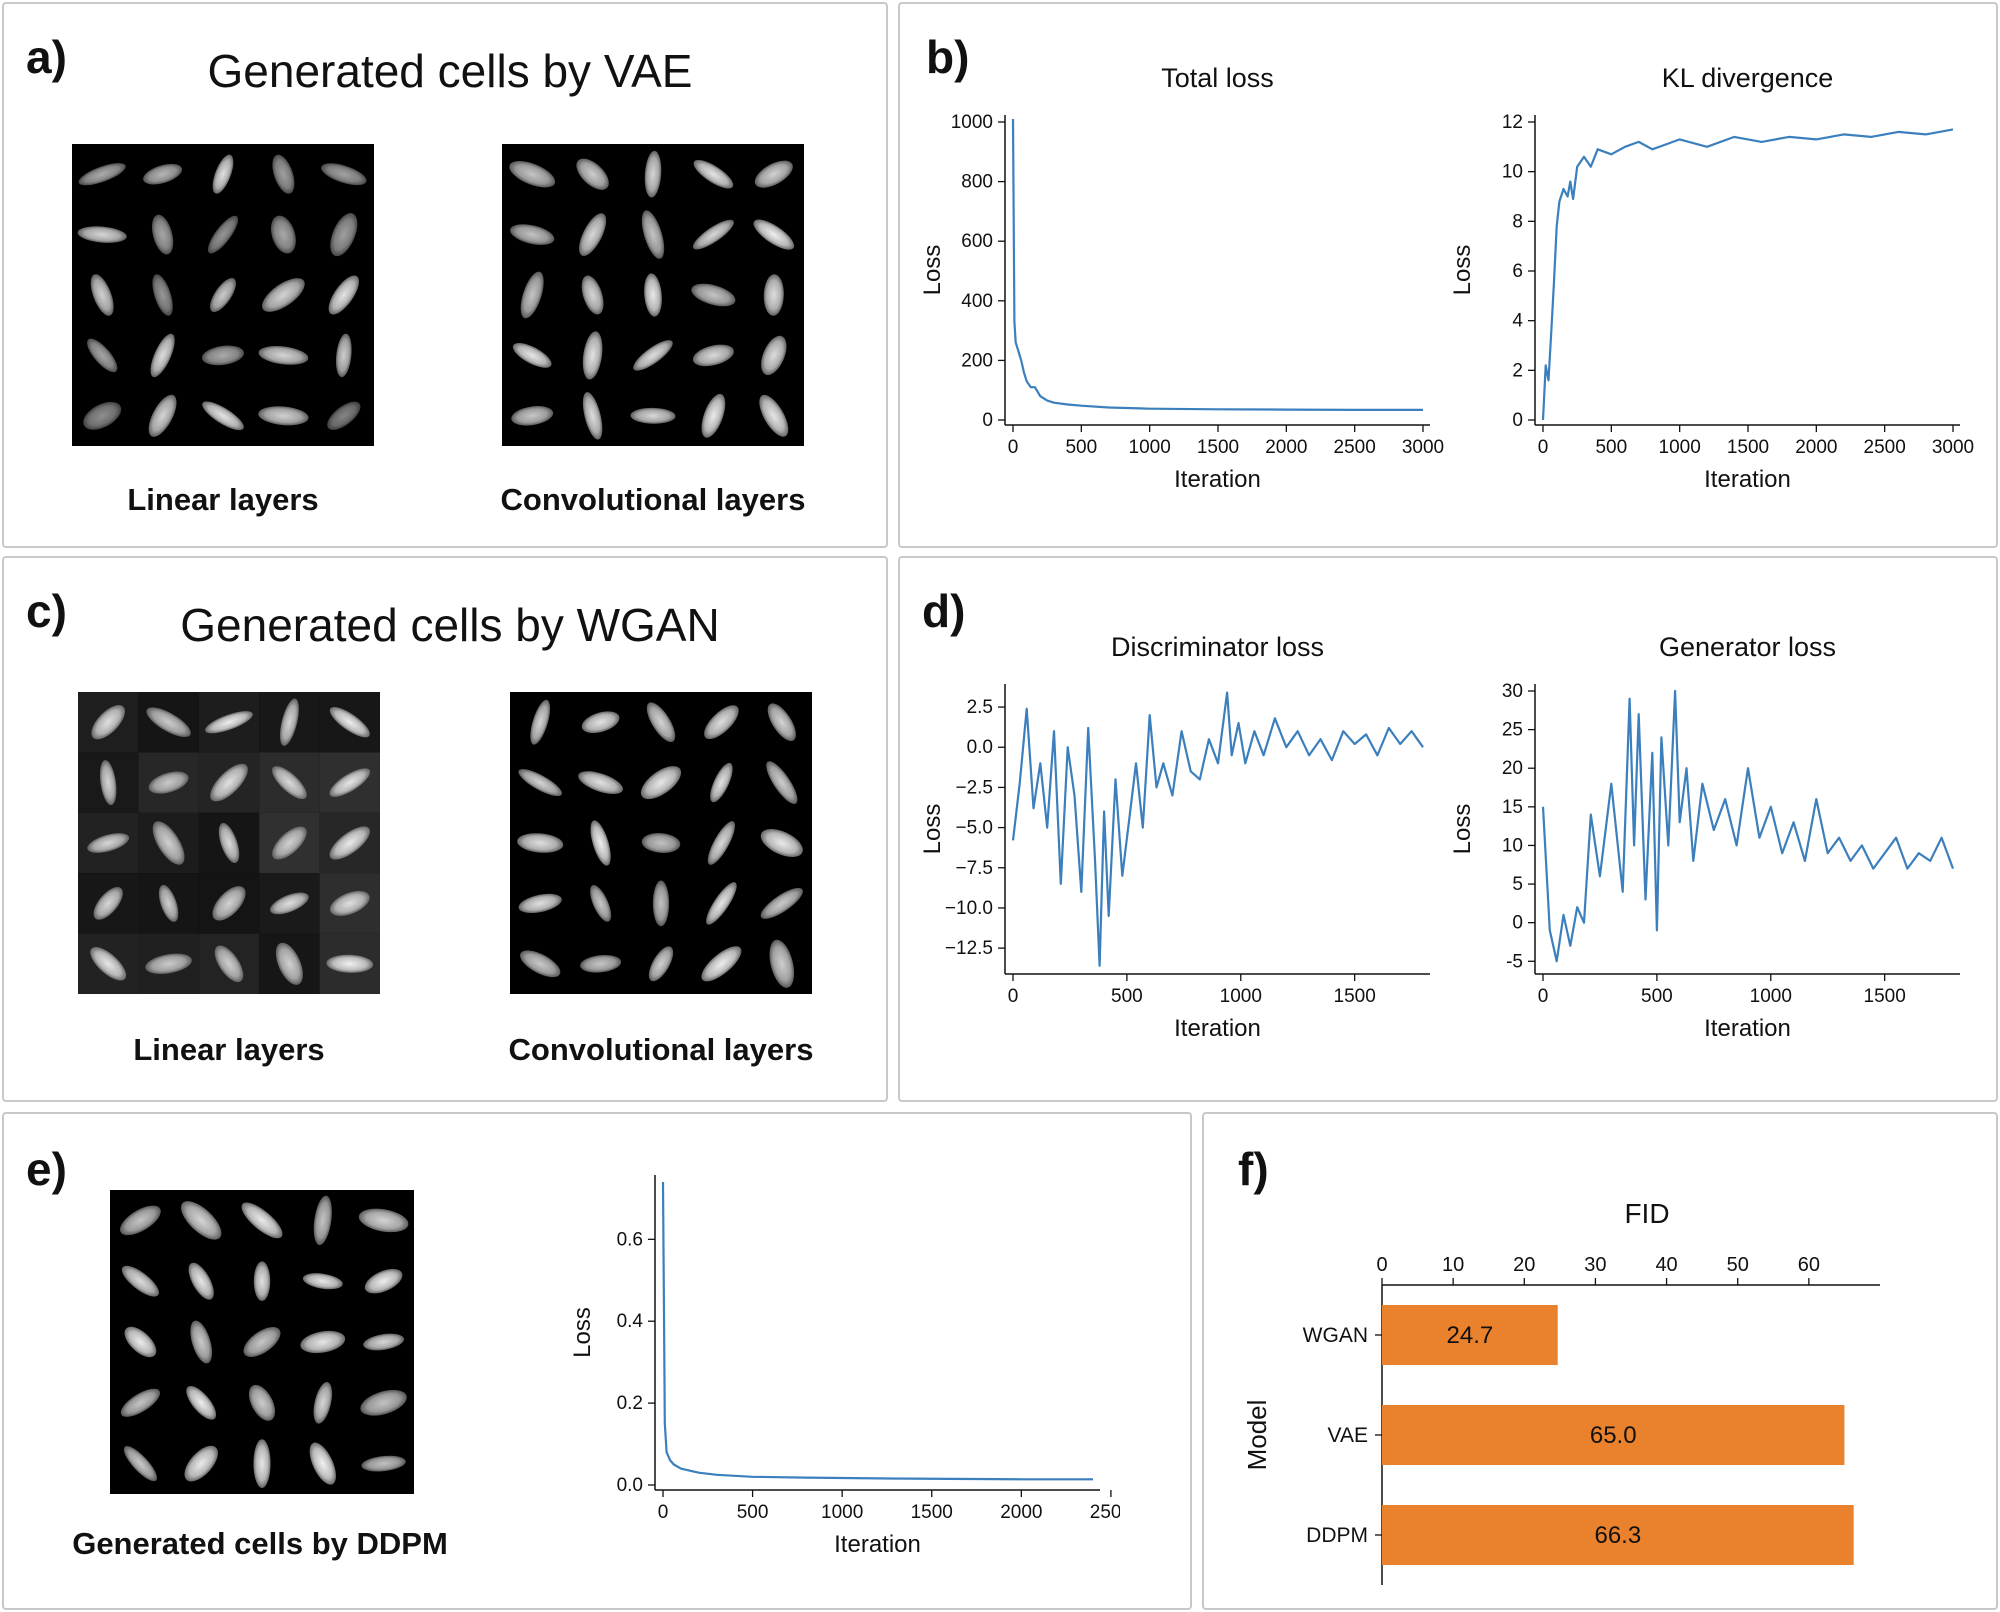 The image size is (2000, 1612). What do you see at coordinates (1747, 479) in the screenshot?
I see `x-axis-label: Iteration` at bounding box center [1747, 479].